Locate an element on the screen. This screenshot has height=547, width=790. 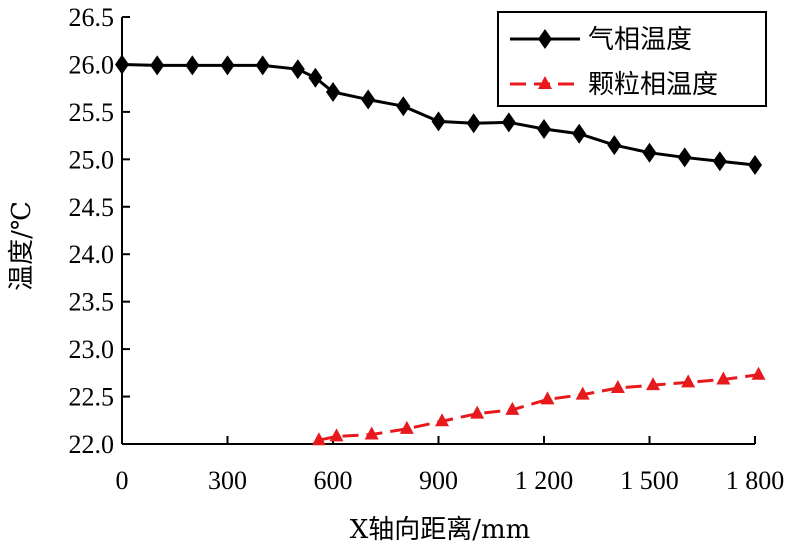
legend-item: 颗粒相温度 is located at coordinates (614, 85).